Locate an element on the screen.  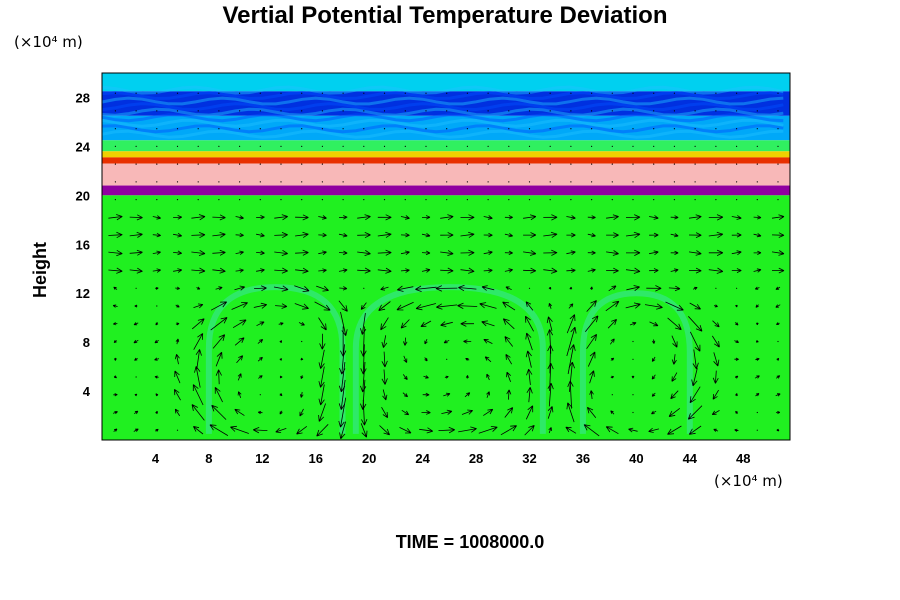
time-value: 1008000.0 is located at coordinates (502, 542).